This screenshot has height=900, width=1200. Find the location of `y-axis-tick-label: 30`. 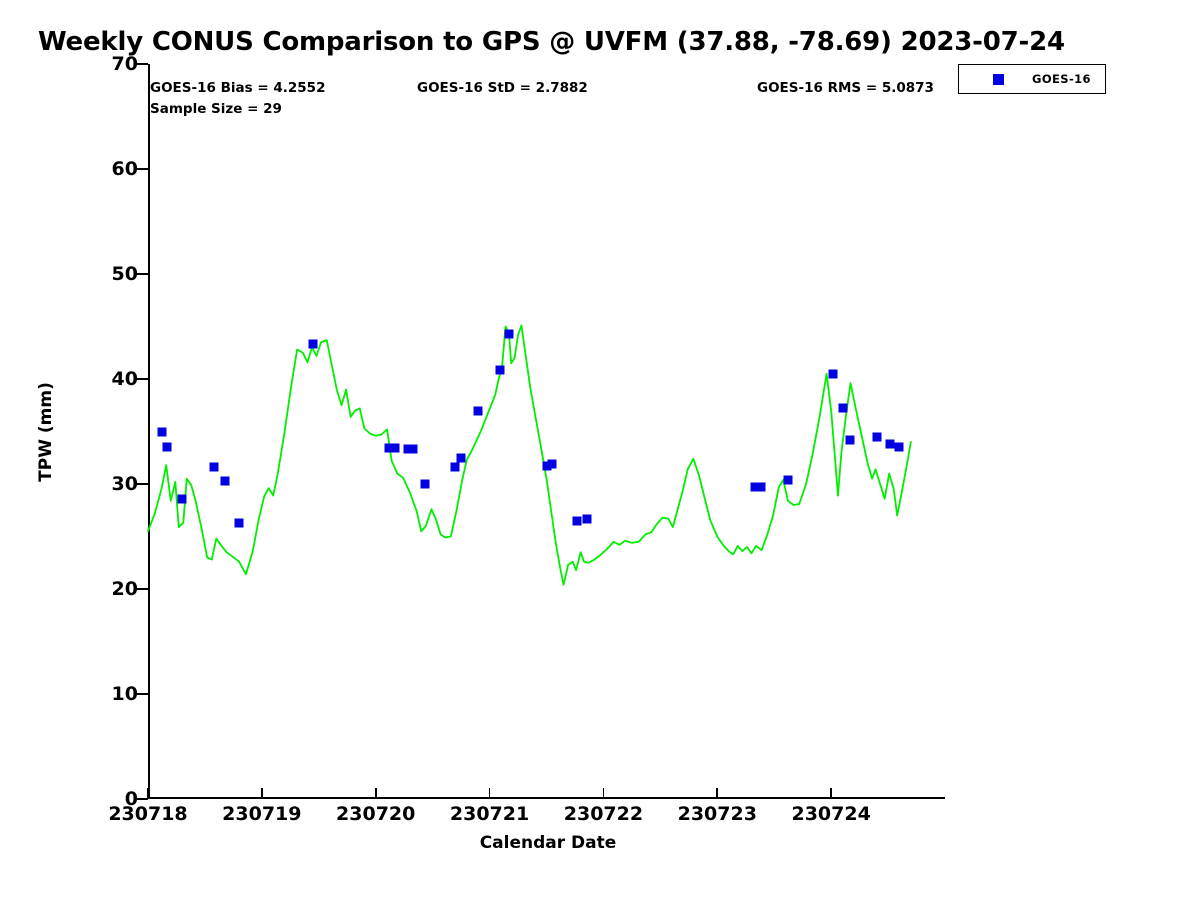

y-axis-tick-label: 30 is located at coordinates (124, 484).